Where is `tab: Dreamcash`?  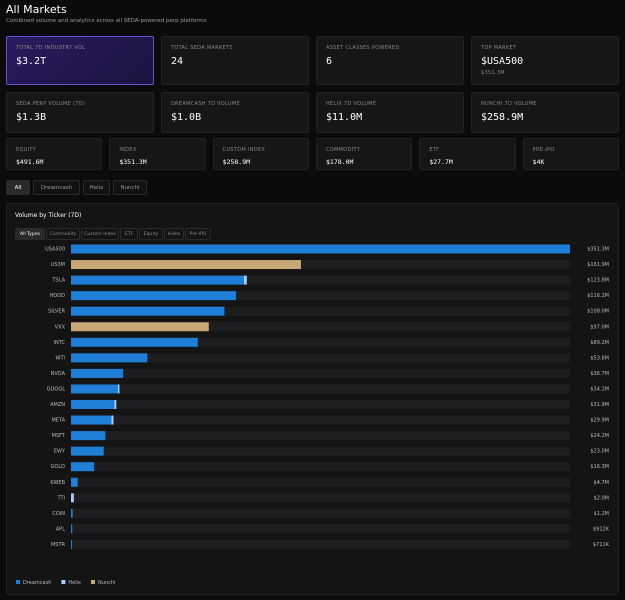
tab: Dreamcash is located at coordinates (56, 187).